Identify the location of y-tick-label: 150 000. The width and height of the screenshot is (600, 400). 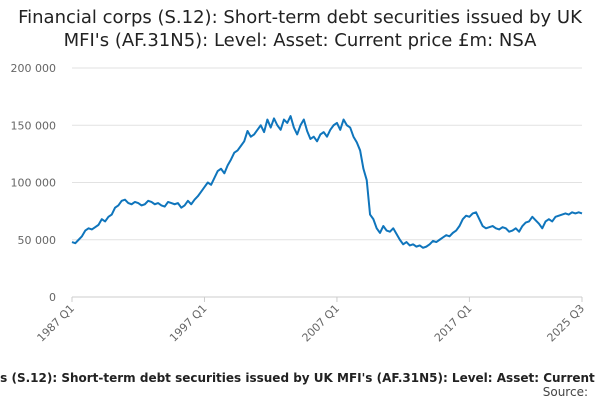
(34, 125).